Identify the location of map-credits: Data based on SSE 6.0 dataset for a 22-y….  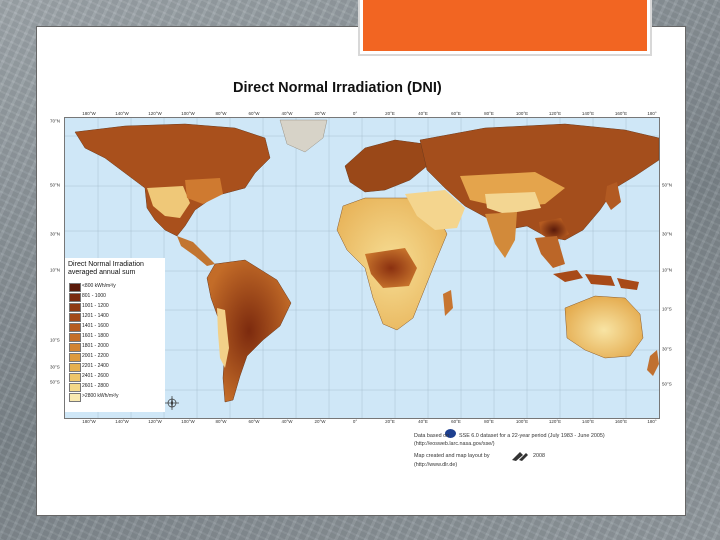
(544, 455).